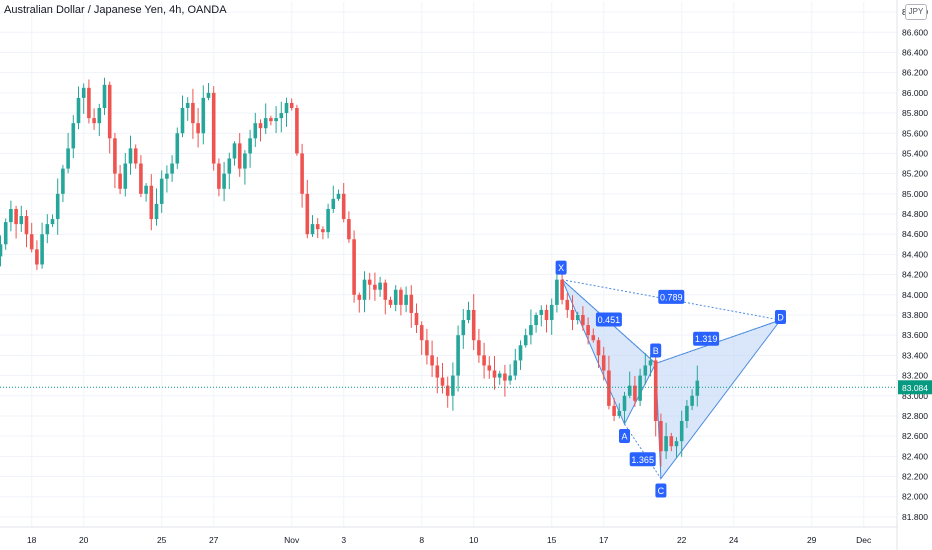 The height and width of the screenshot is (550, 932). Describe the element at coordinates (734, 540) in the screenshot. I see `time-tick-label: 24` at that location.